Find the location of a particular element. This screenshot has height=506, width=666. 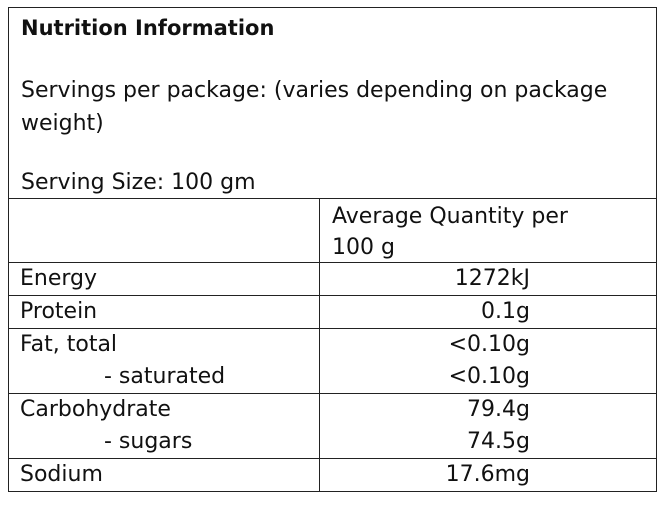

nutrient-group: Energy 1272kJ is located at coordinates (332, 278).